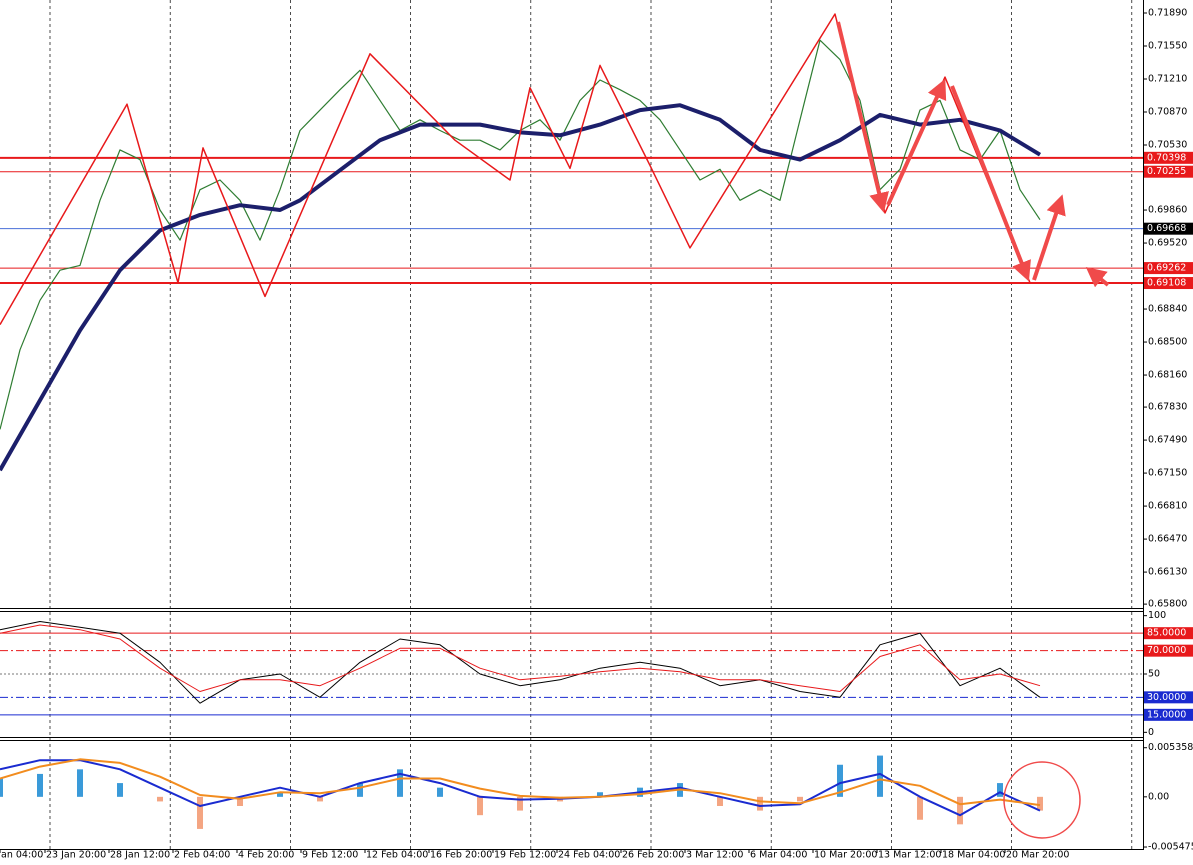 This screenshot has height=865, width=1193. I want to click on y-tick-label: -0.005475, so click(1170, 847).